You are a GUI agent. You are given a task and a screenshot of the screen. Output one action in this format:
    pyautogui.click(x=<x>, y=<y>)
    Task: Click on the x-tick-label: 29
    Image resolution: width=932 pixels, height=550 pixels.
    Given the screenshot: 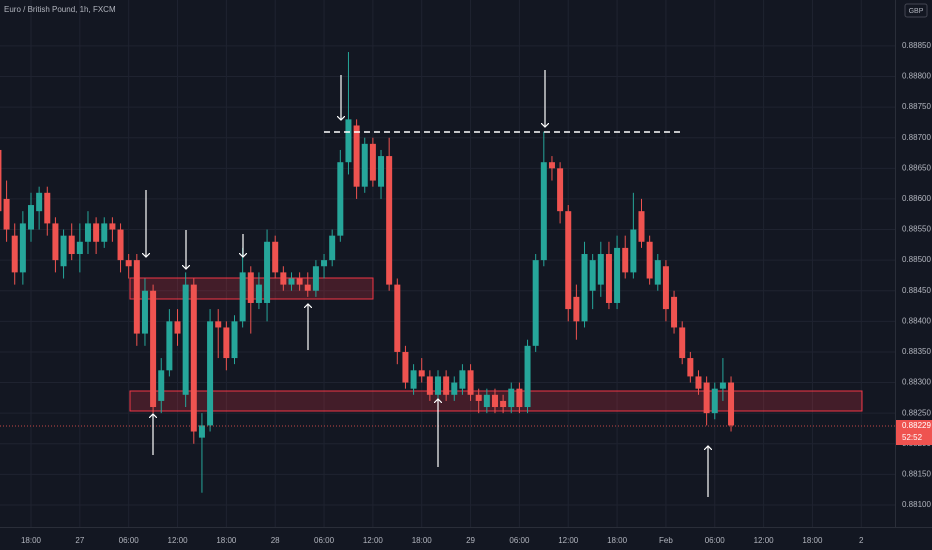 What is the action you would take?
    pyautogui.click(x=470, y=540)
    